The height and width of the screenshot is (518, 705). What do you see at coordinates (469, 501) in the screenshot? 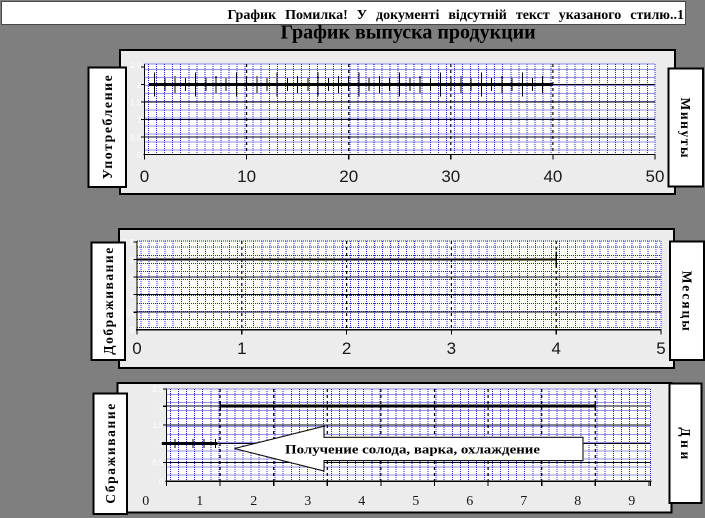
I see `svg-text: 6` at bounding box center [469, 501].